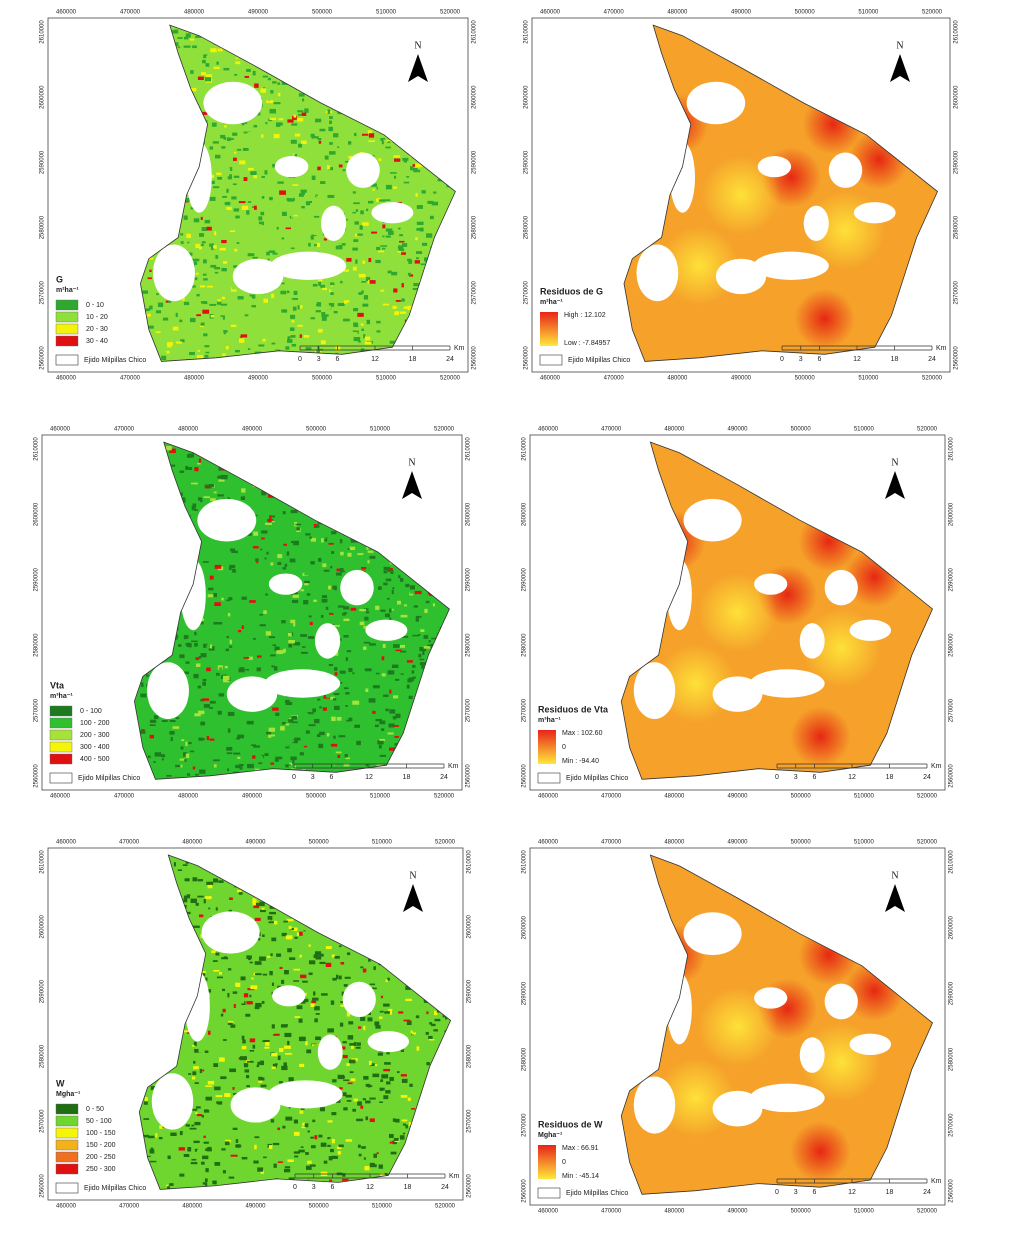 This screenshot has height=1236, width=1025. What do you see at coordinates (547, 1162) in the screenshot?
I see `legend-ramp` at bounding box center [547, 1162].